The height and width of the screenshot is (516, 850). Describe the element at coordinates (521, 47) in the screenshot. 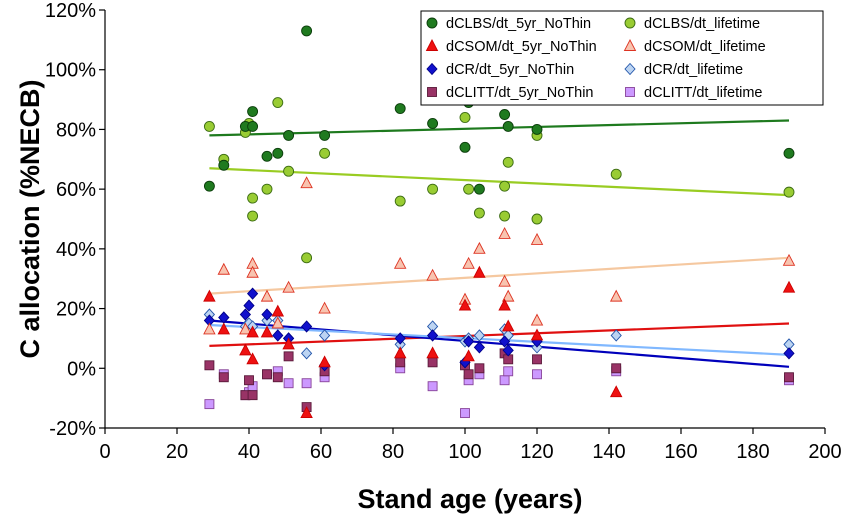

I see `legend-label: dCSOM/dt_5yr_NoThin` at that location.